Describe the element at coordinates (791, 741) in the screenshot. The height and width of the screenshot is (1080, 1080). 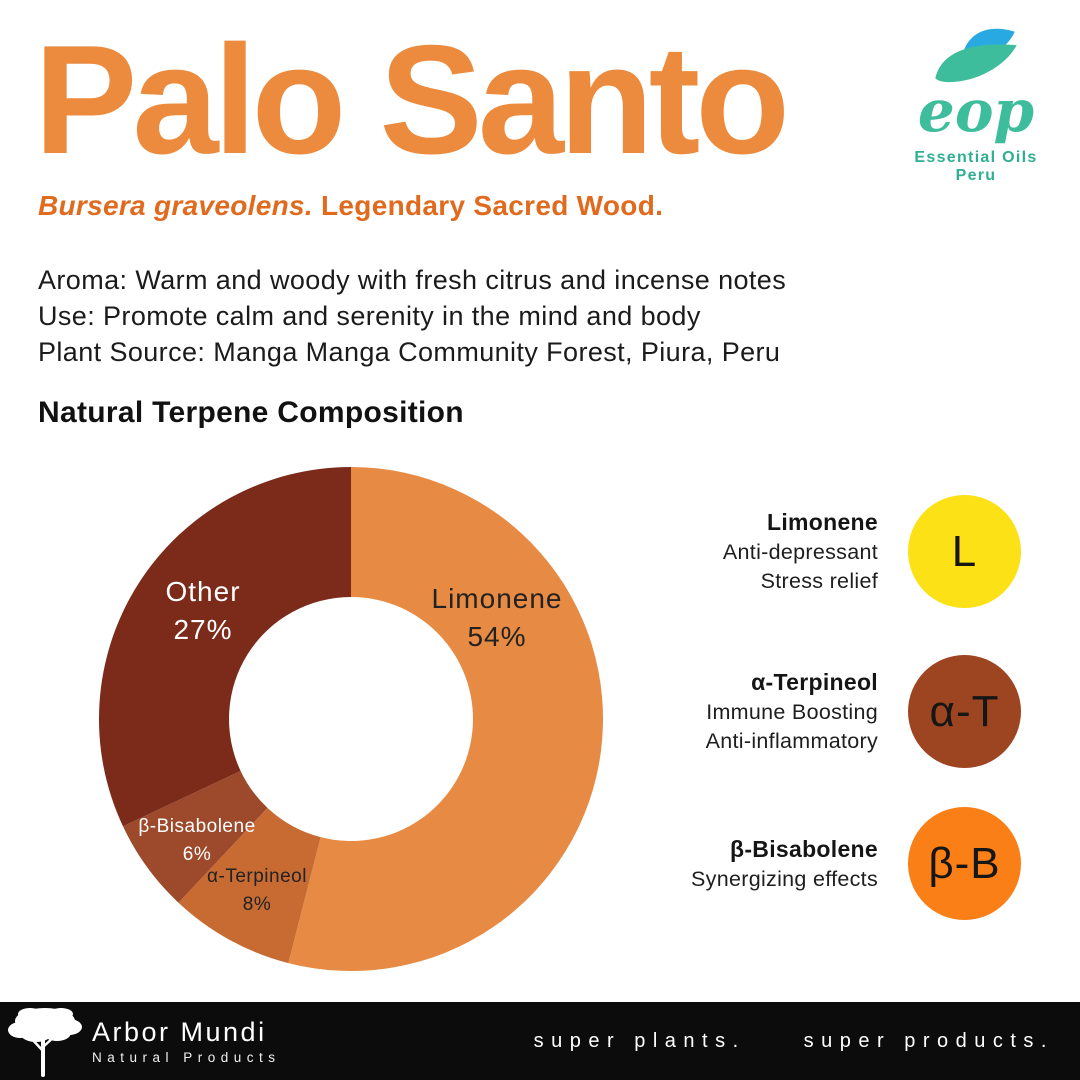
I see `legend-benefit: Anti-inflammatory` at that location.